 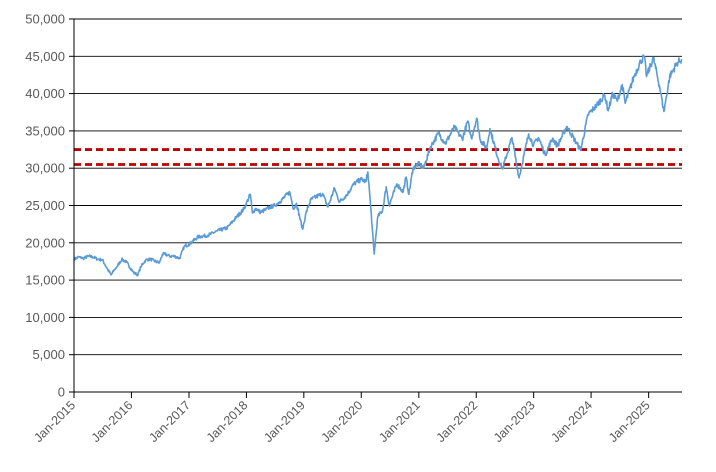 What do you see at coordinates (45, 205) in the screenshot?
I see `y-tick-label: 25,000` at bounding box center [45, 205].